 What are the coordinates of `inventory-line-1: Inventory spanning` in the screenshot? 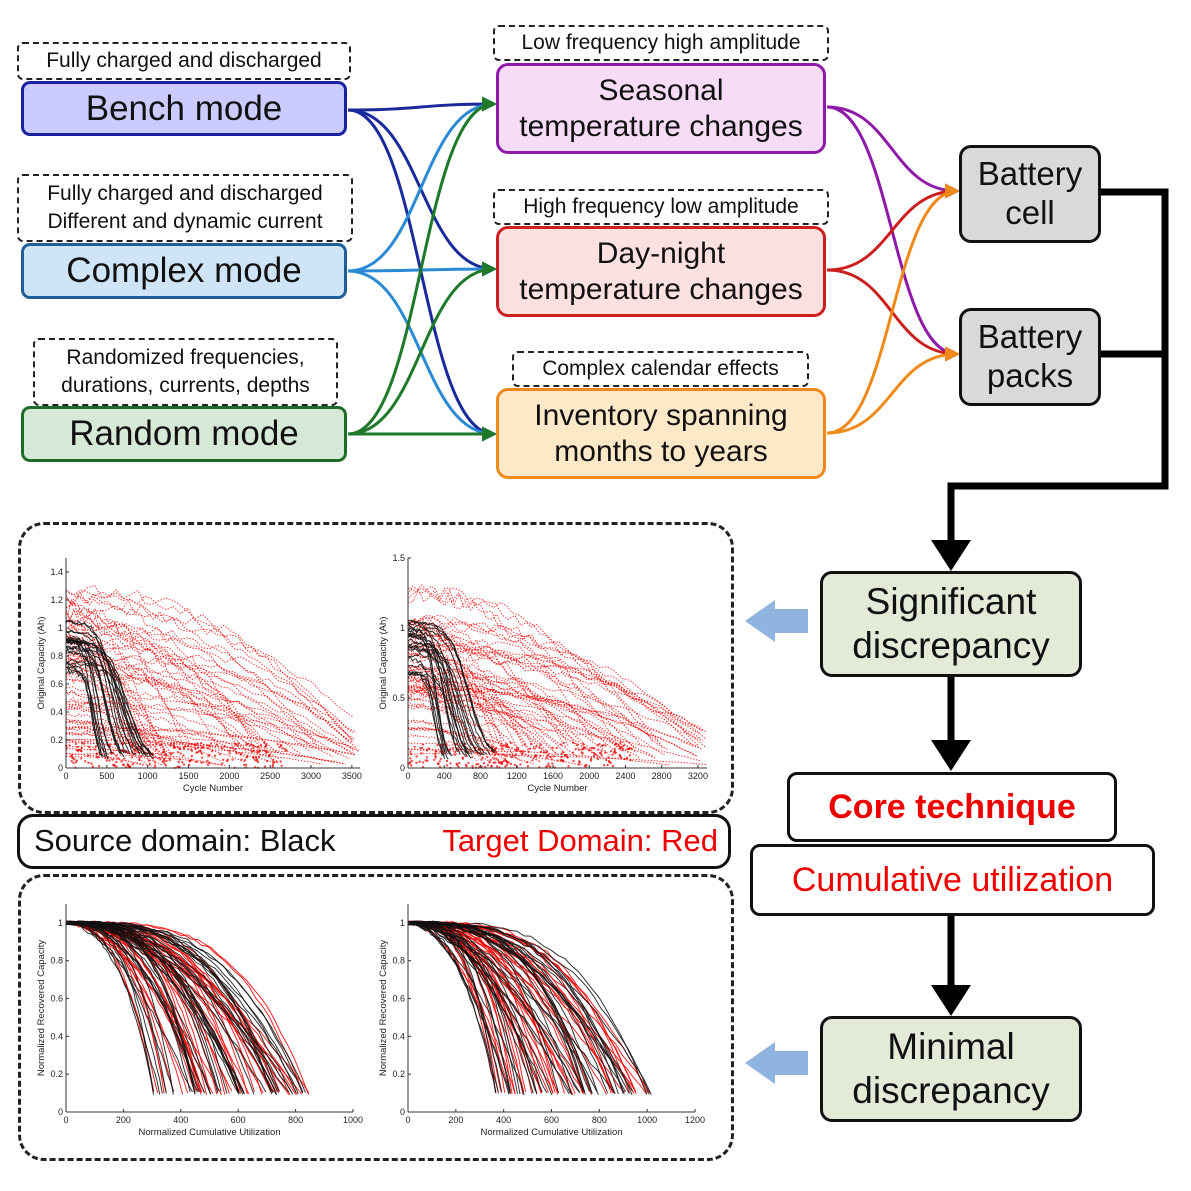 It's located at (661, 416).